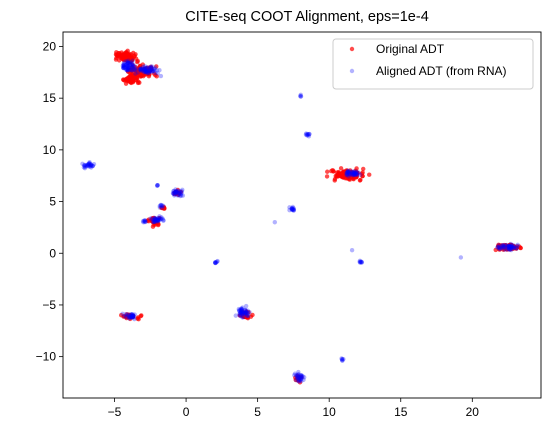 Image resolution: width=549 pixels, height=431 pixels. What do you see at coordinates (410, 49) in the screenshot?
I see `legend-label-original: Original ADT` at bounding box center [410, 49].